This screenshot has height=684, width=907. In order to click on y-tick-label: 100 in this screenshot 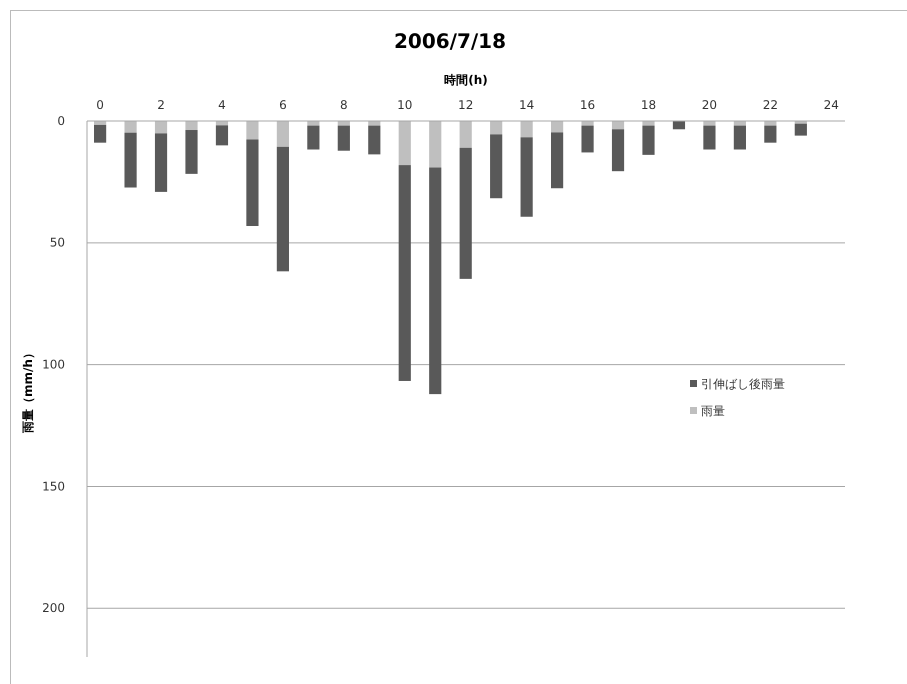, I will do `click(53, 364)`.